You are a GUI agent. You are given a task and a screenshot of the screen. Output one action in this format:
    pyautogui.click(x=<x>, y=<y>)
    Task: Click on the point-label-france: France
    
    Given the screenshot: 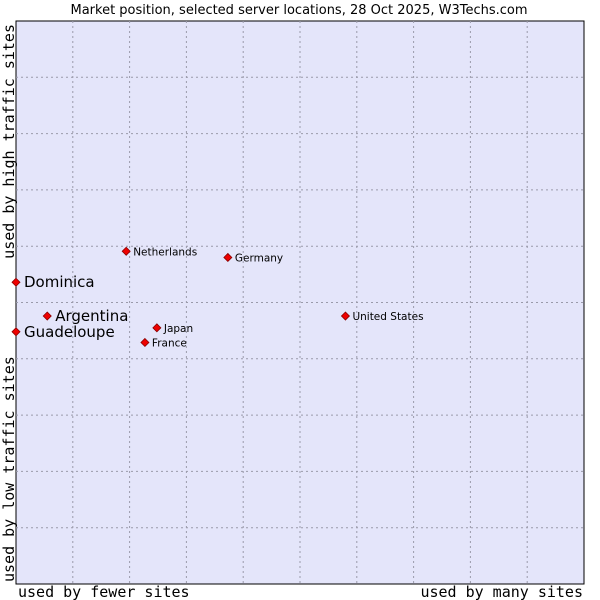 What is the action you would take?
    pyautogui.click(x=169, y=343)
    